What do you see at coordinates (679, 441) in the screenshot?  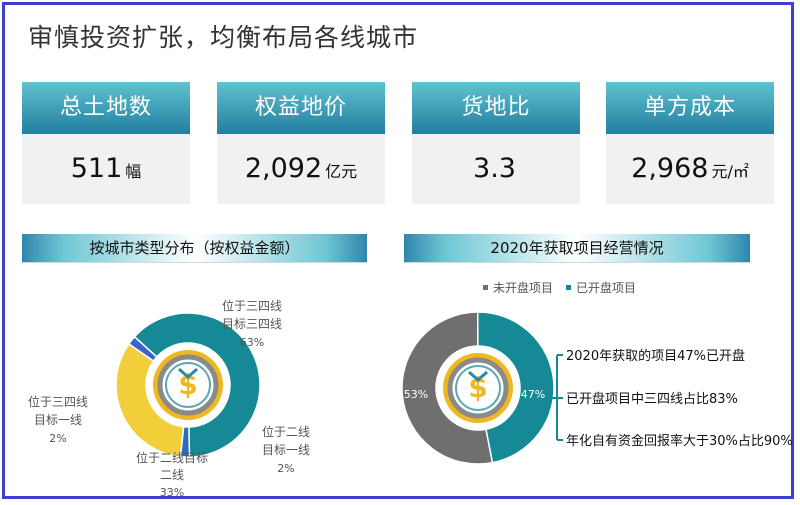 I see `annotation-text: 年化自有资金回报率大于30%占比90%` at bounding box center [679, 441].